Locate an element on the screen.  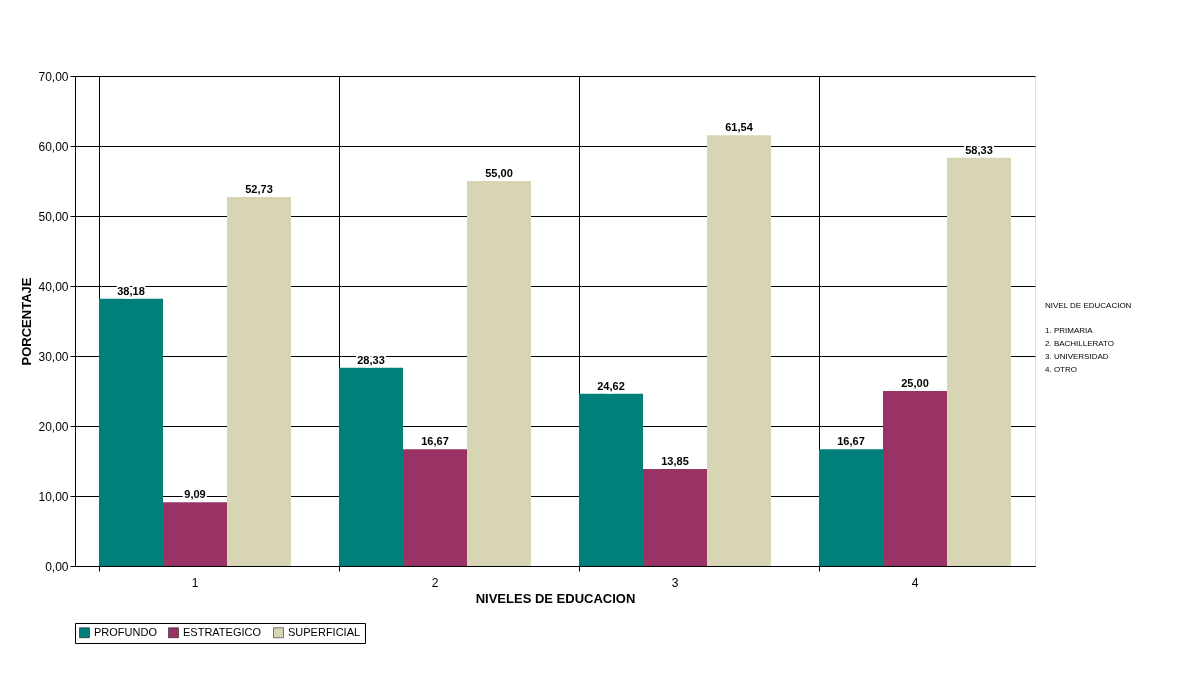
legend-label: SUPERFICIAL is located at coordinates (324, 631).